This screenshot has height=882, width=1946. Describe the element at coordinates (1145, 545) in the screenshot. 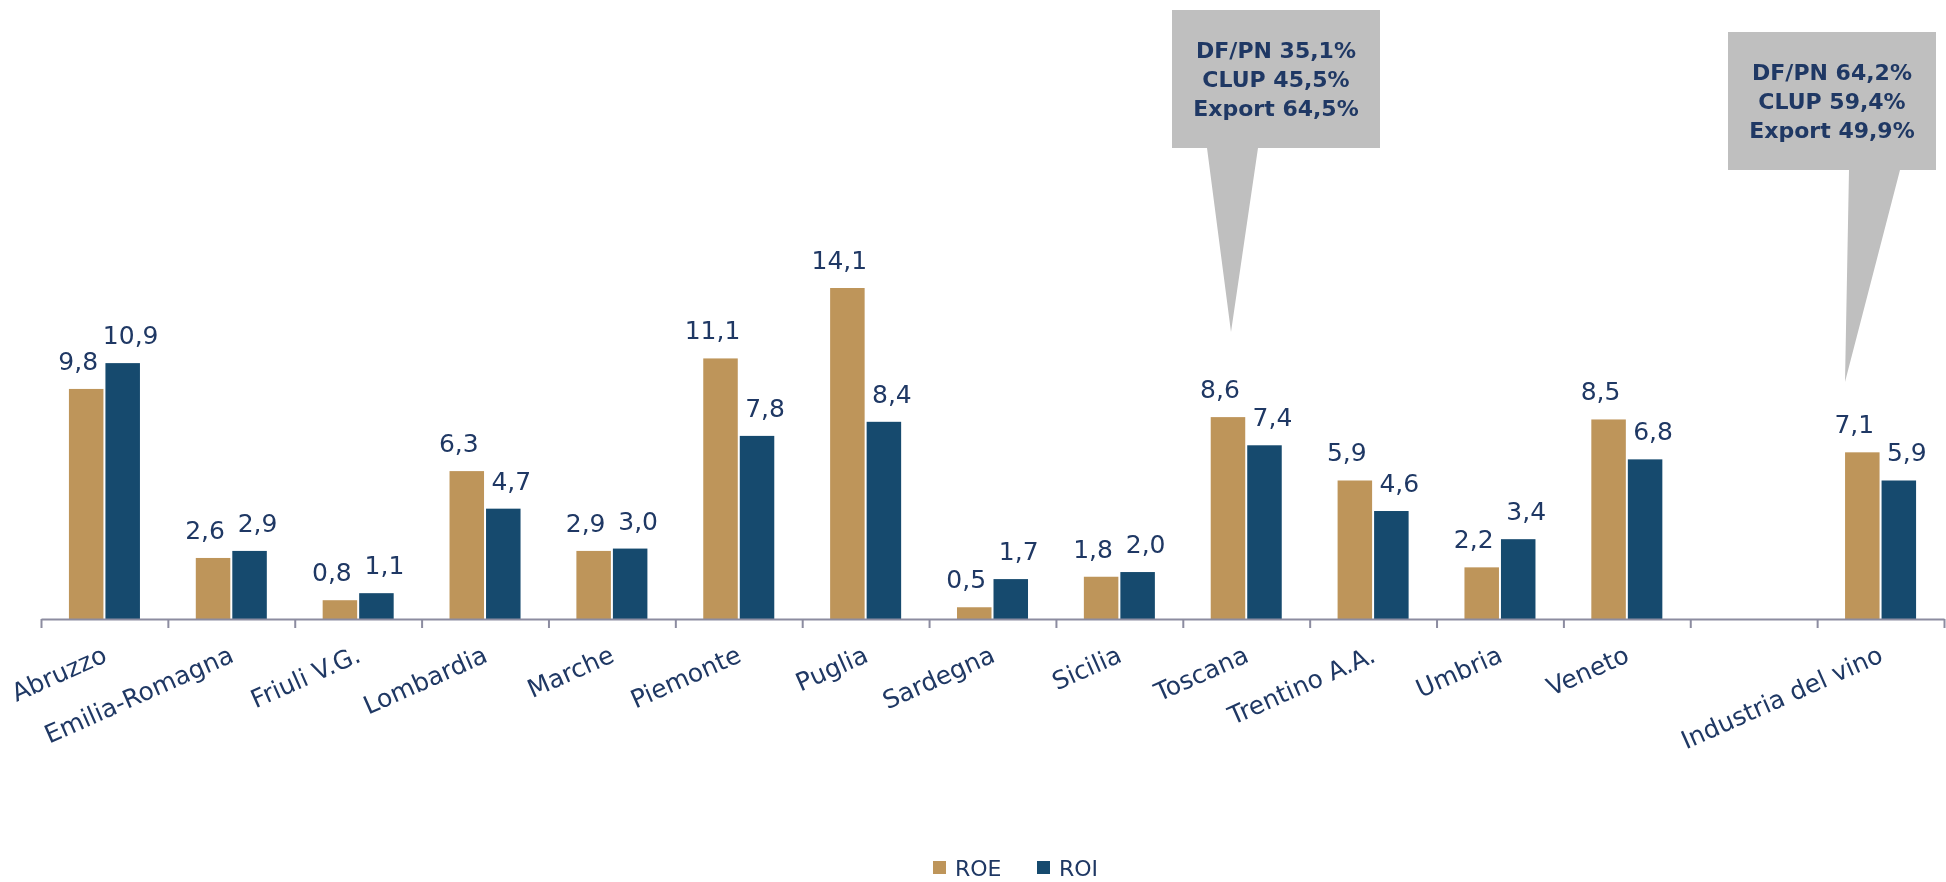

I see `data-label: 2,0` at that location.